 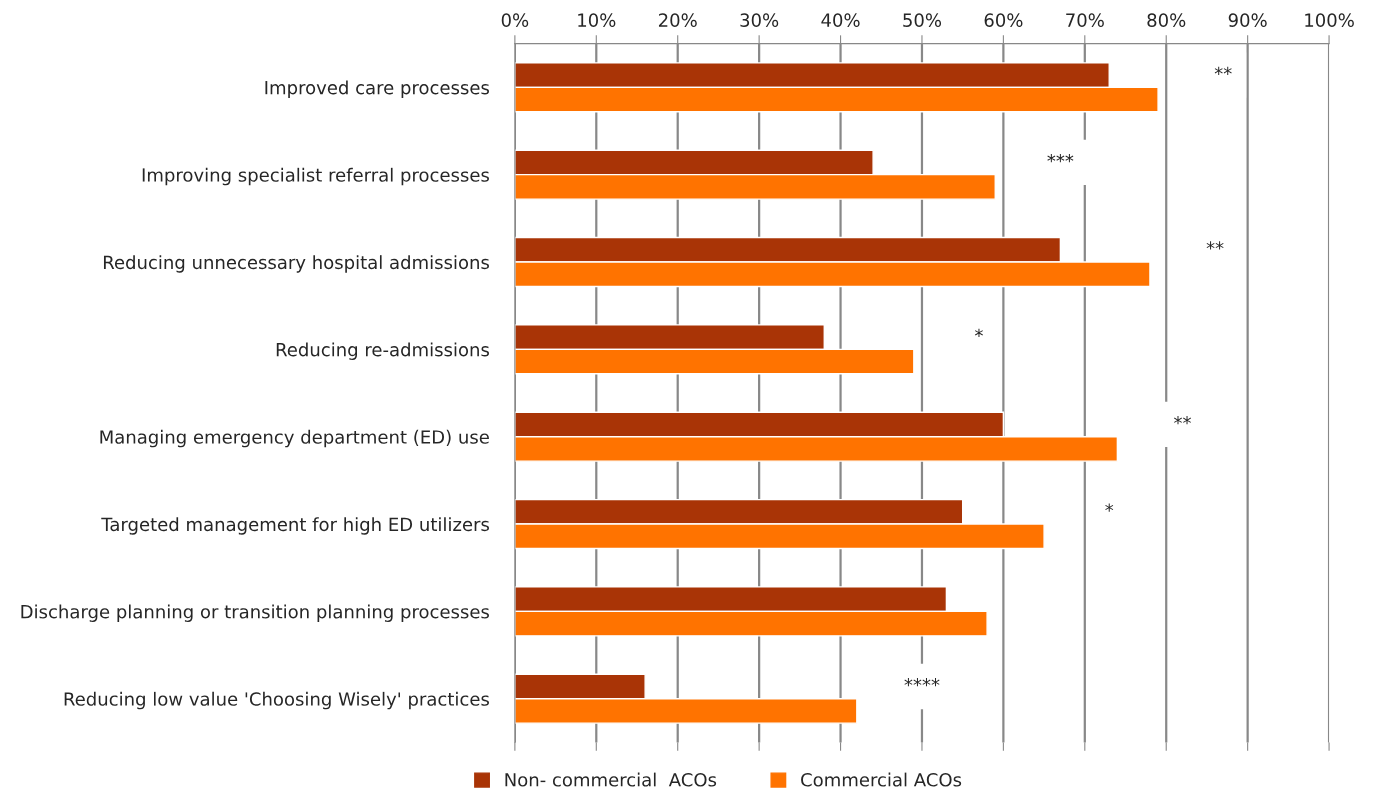 I want to click on y-tick-label: Improving specialist referral processes, so click(x=315, y=176).